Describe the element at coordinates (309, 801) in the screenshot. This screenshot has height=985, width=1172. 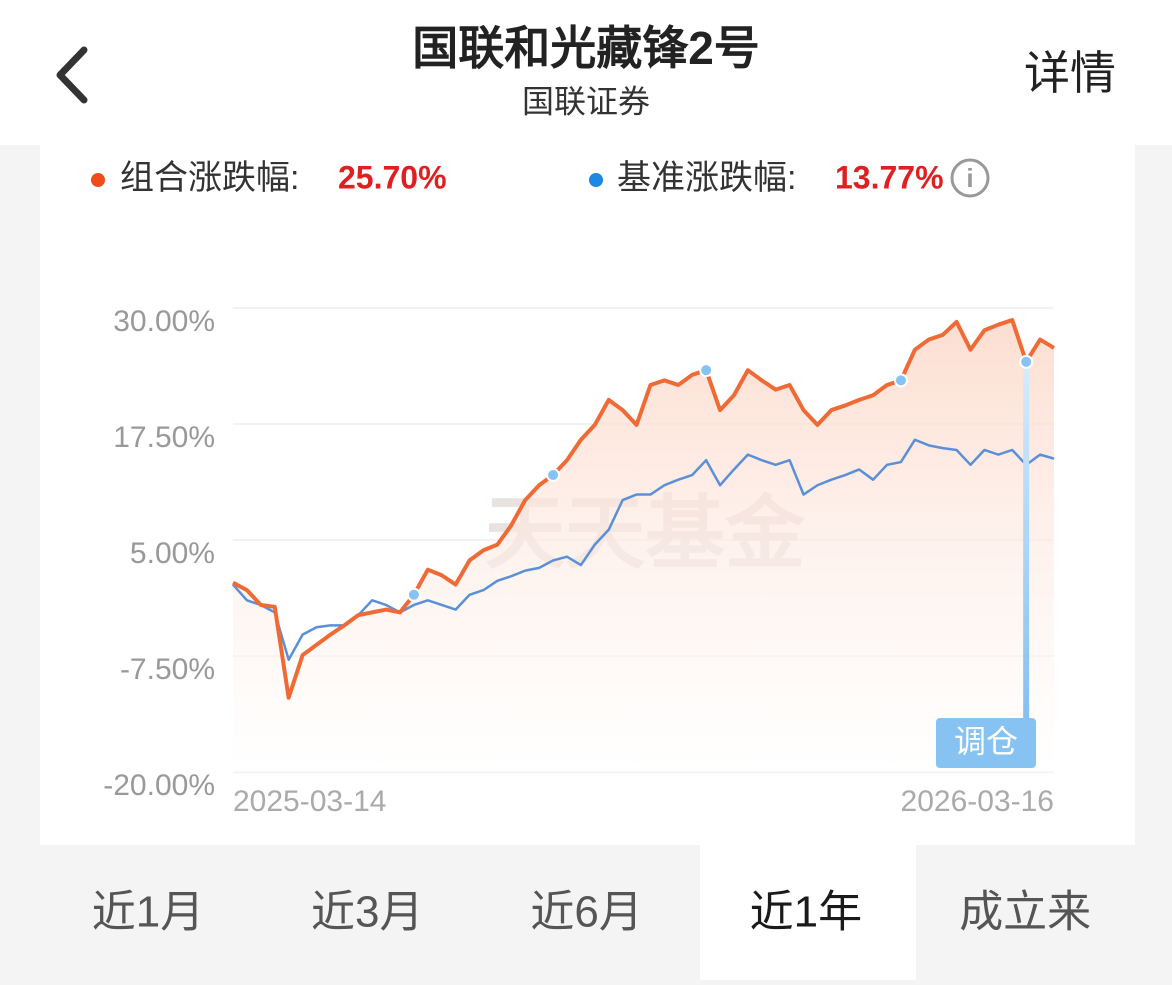
I see `x-tick-label: 2025-03-14` at that location.